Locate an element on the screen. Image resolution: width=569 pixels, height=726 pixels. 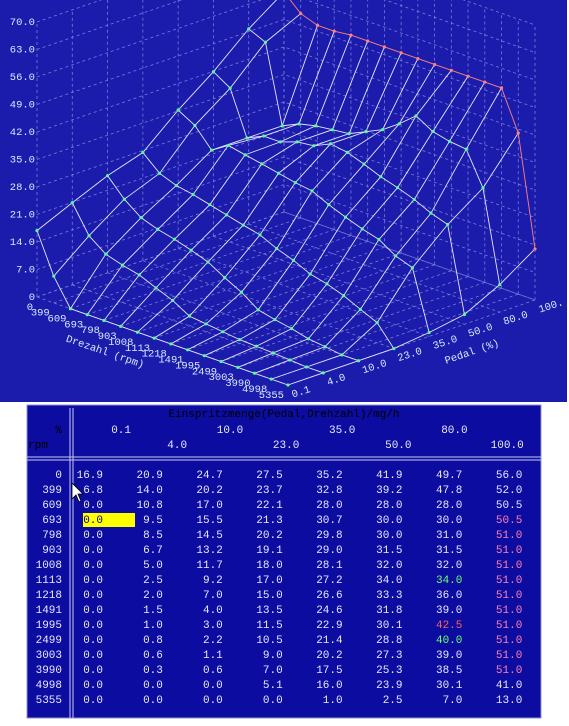
cell: 28.1 is located at coordinates (329, 566).